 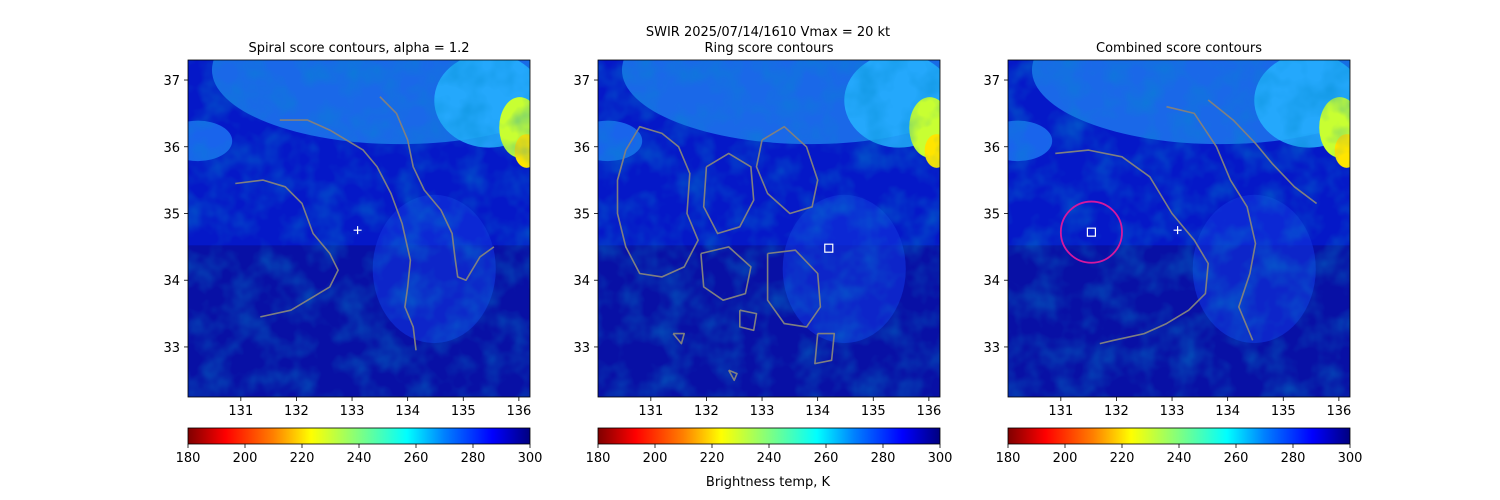 I want to click on panel-title: Combined score contours, so click(x=1179, y=48).